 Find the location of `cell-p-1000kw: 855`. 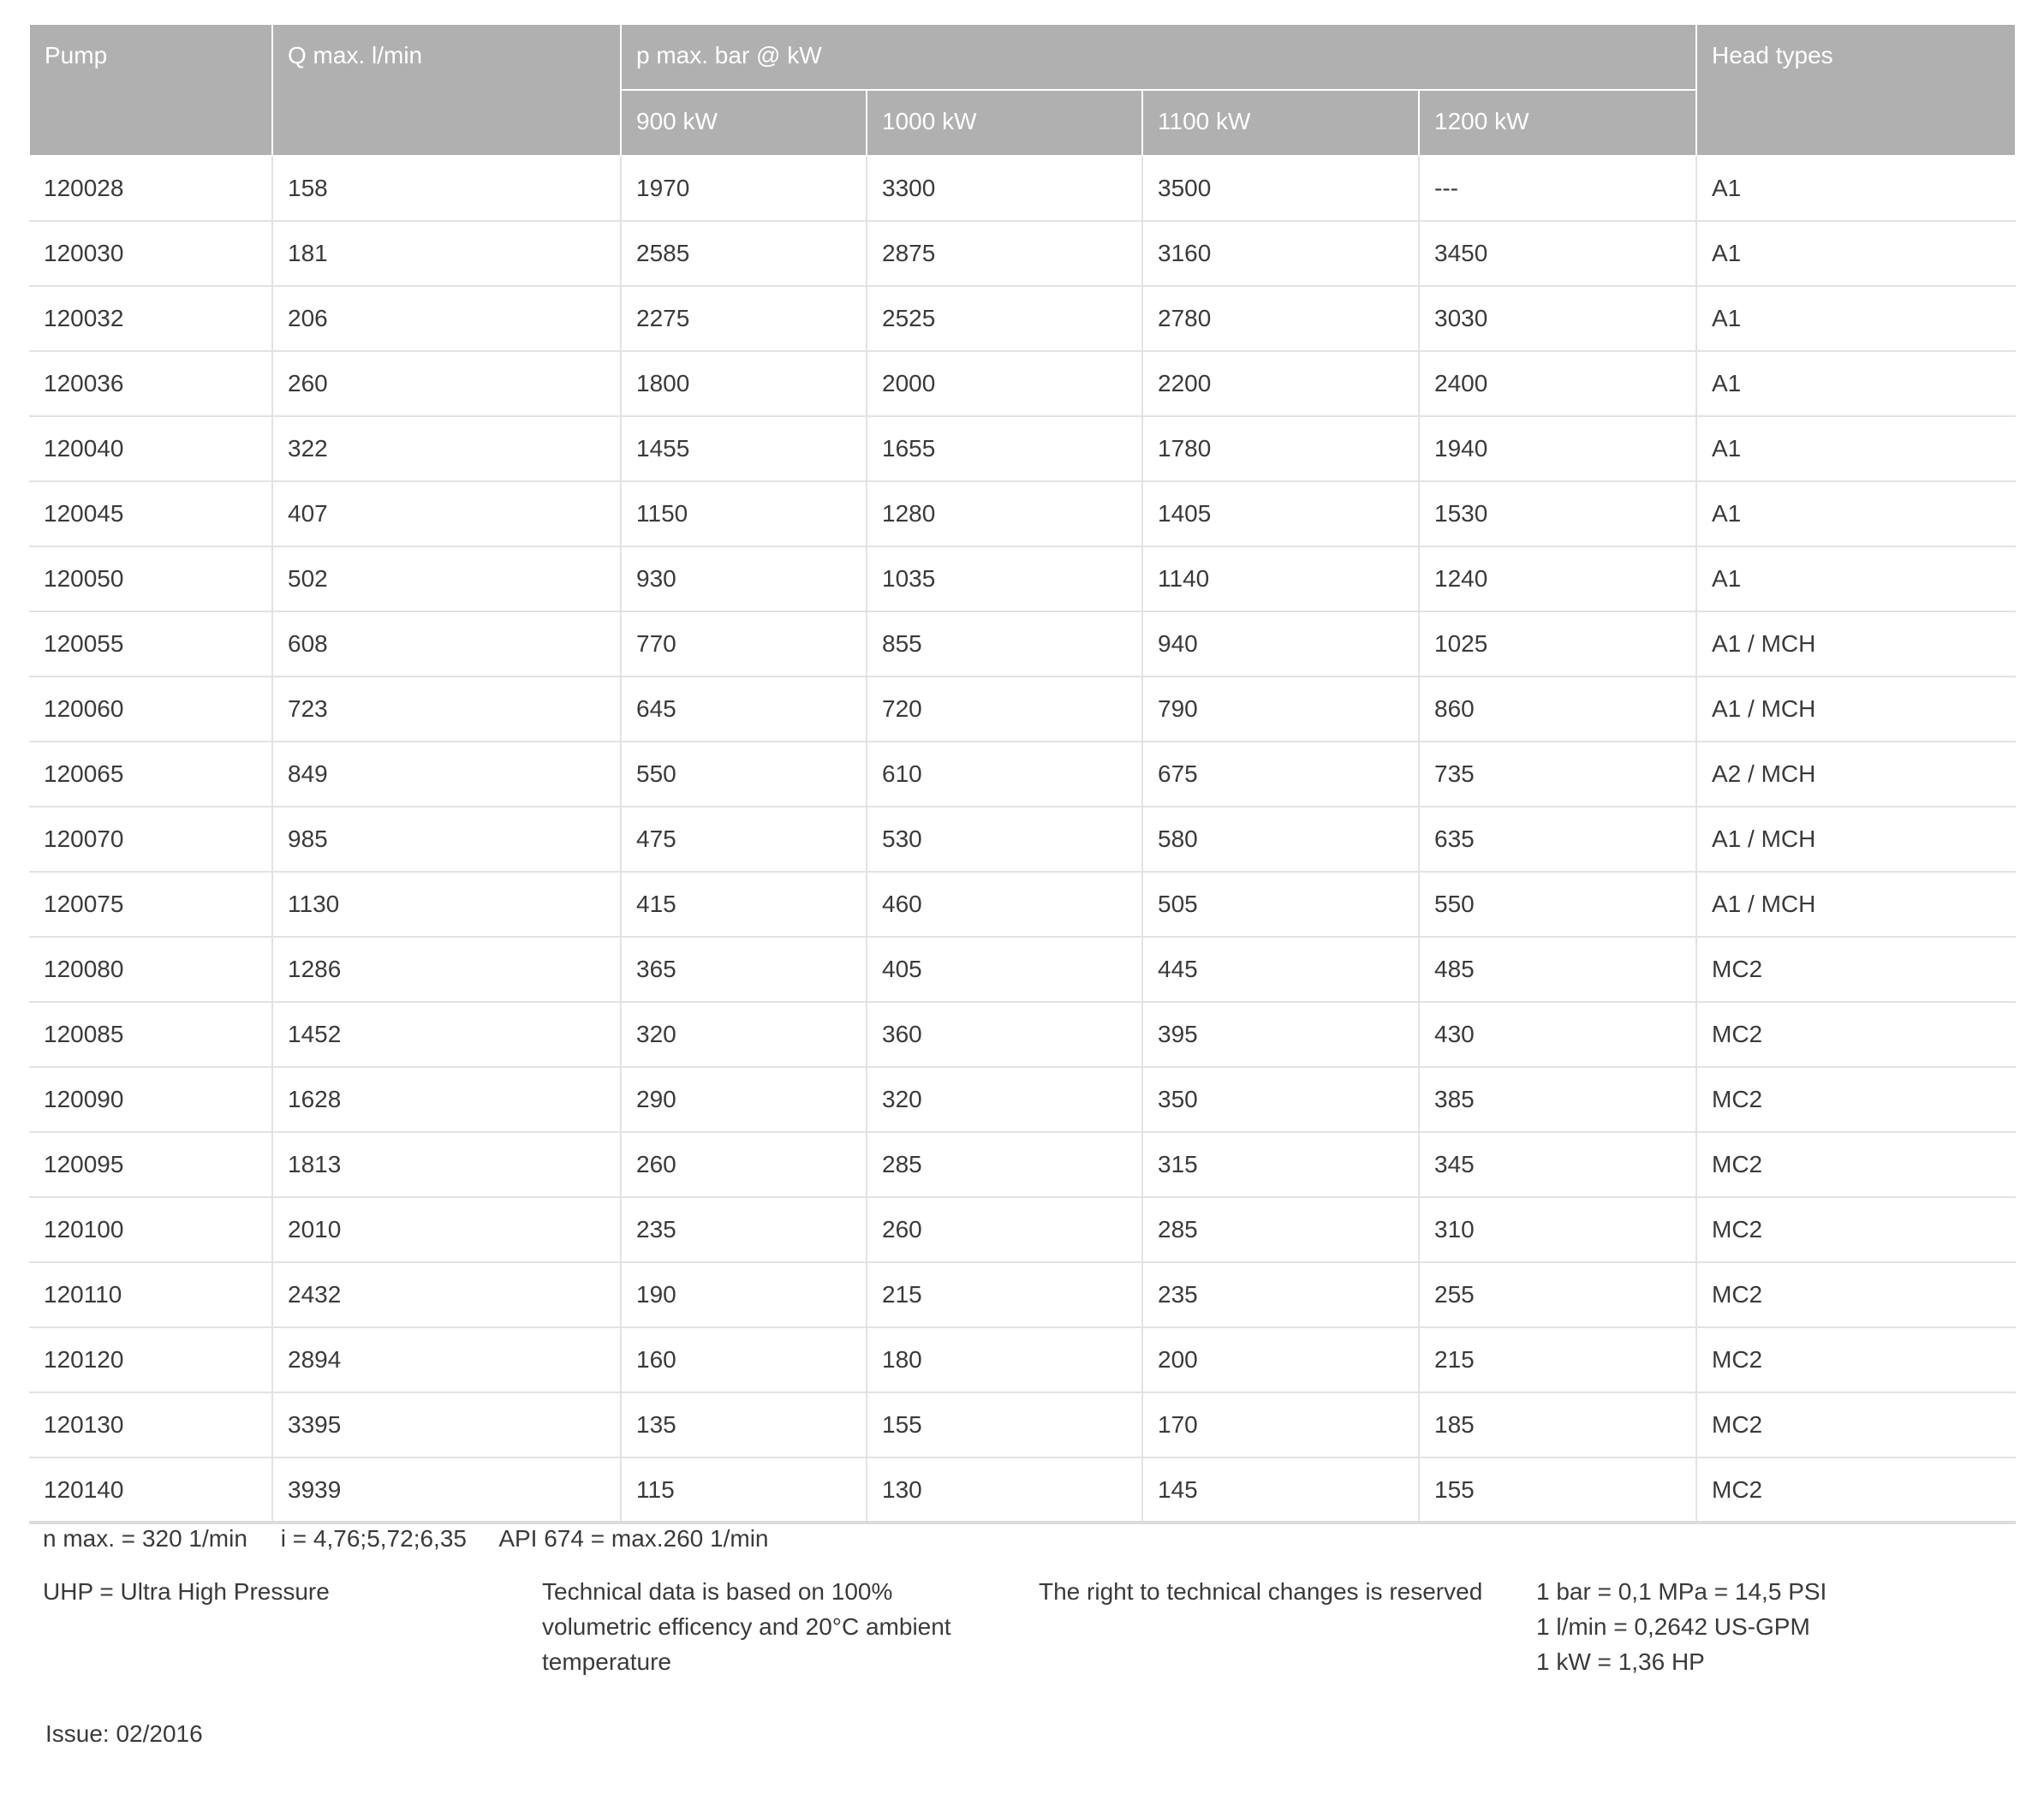

cell-p-1000kw: 855 is located at coordinates (1004, 644).